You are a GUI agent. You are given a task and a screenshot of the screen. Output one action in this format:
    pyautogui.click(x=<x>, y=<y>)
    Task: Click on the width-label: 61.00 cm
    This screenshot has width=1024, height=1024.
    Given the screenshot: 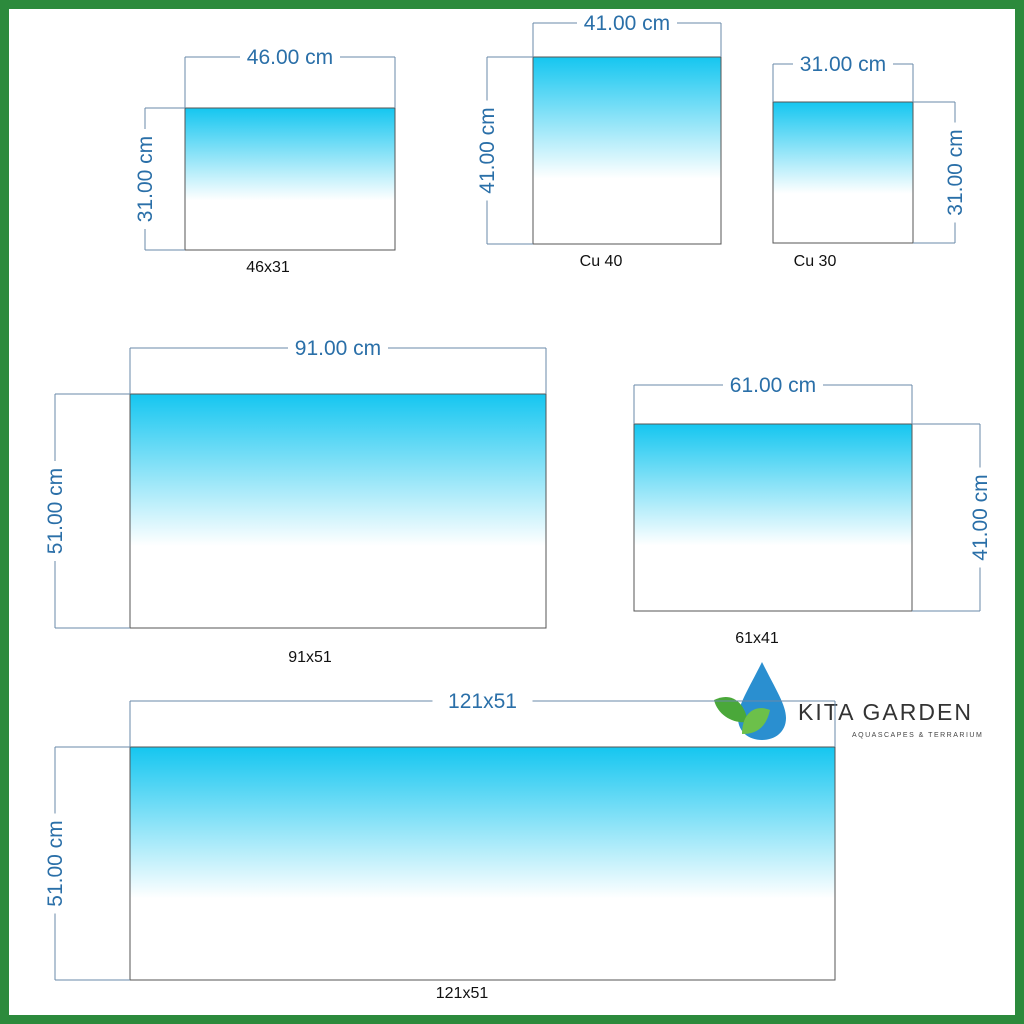 What is the action you would take?
    pyautogui.click(x=773, y=385)
    